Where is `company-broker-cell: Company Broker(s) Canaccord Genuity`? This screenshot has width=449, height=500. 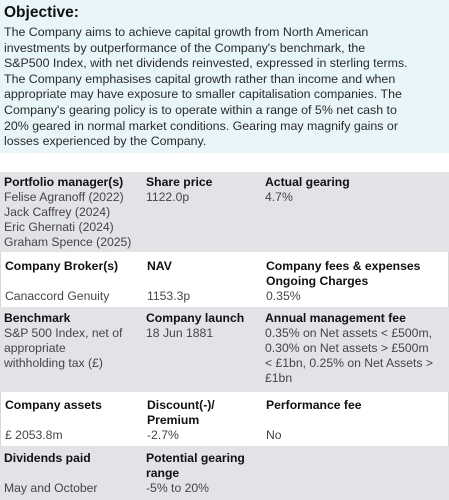 company-broker-cell: Company Broker(s) Canaccord Genuity is located at coordinates (74, 281).